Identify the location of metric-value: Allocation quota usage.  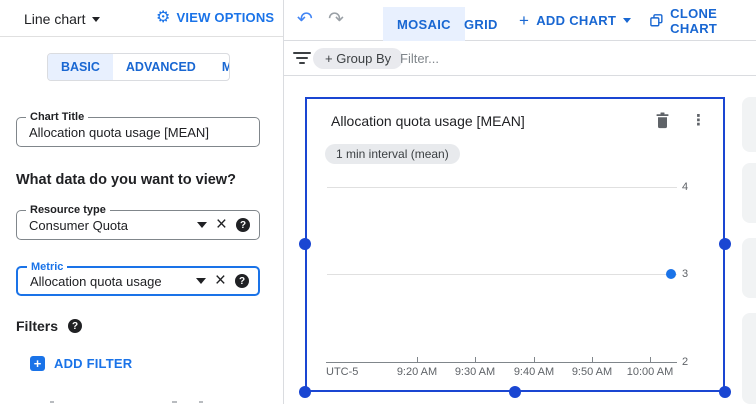
(96, 281).